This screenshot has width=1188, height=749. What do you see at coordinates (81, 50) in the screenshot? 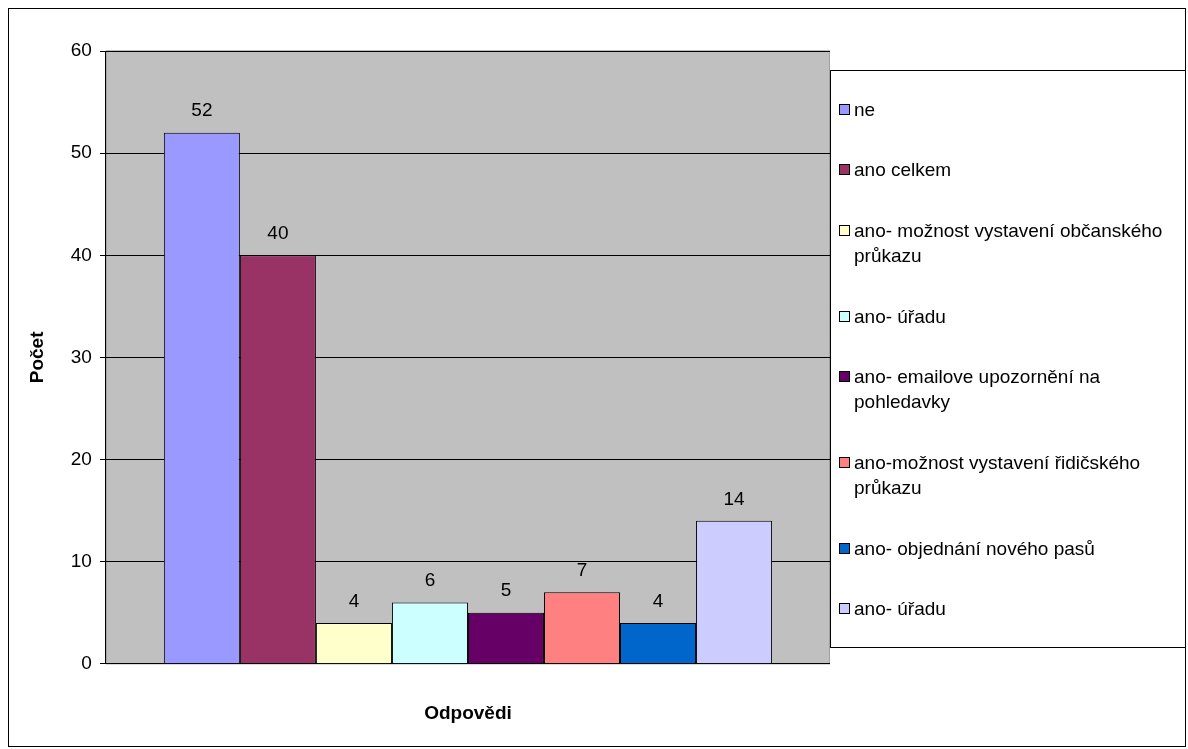
I see `y-tick-label: 60` at bounding box center [81, 50].